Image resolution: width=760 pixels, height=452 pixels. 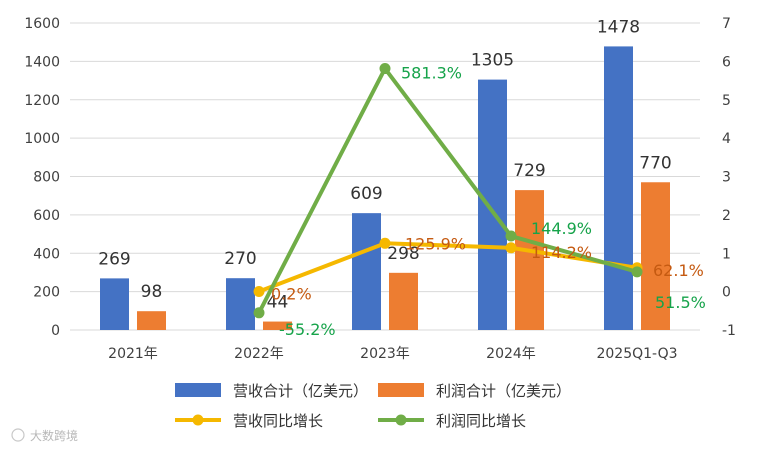 I want to click on y-left-tick-label: 800, so click(x=46, y=178).